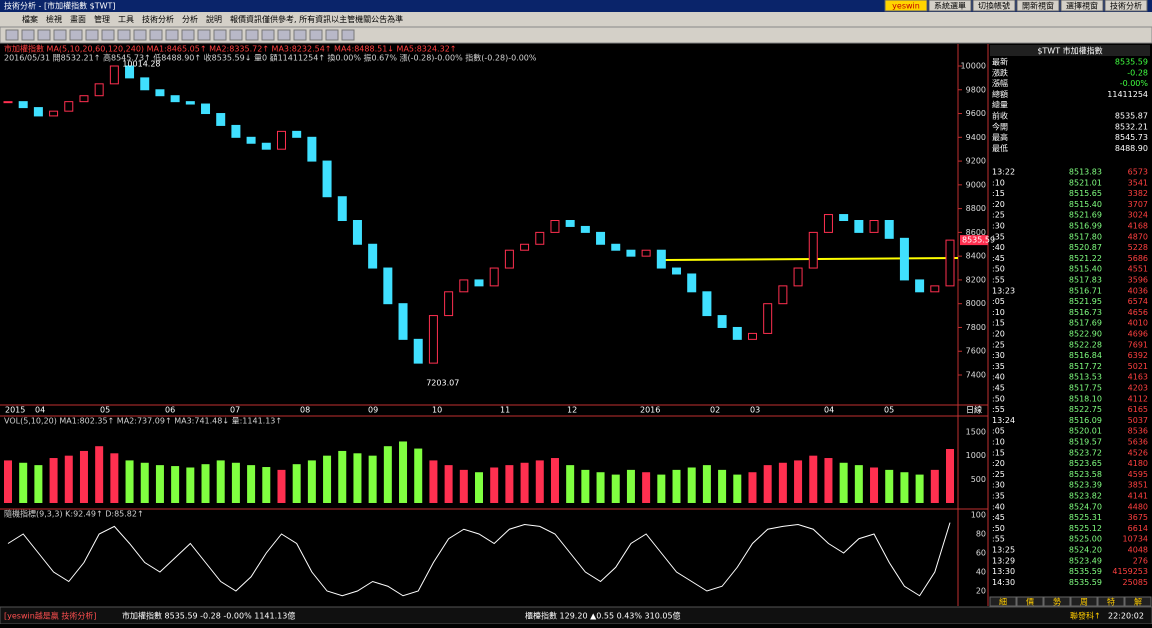  I want to click on tick-price: 8517.72, so click(1085, 366).